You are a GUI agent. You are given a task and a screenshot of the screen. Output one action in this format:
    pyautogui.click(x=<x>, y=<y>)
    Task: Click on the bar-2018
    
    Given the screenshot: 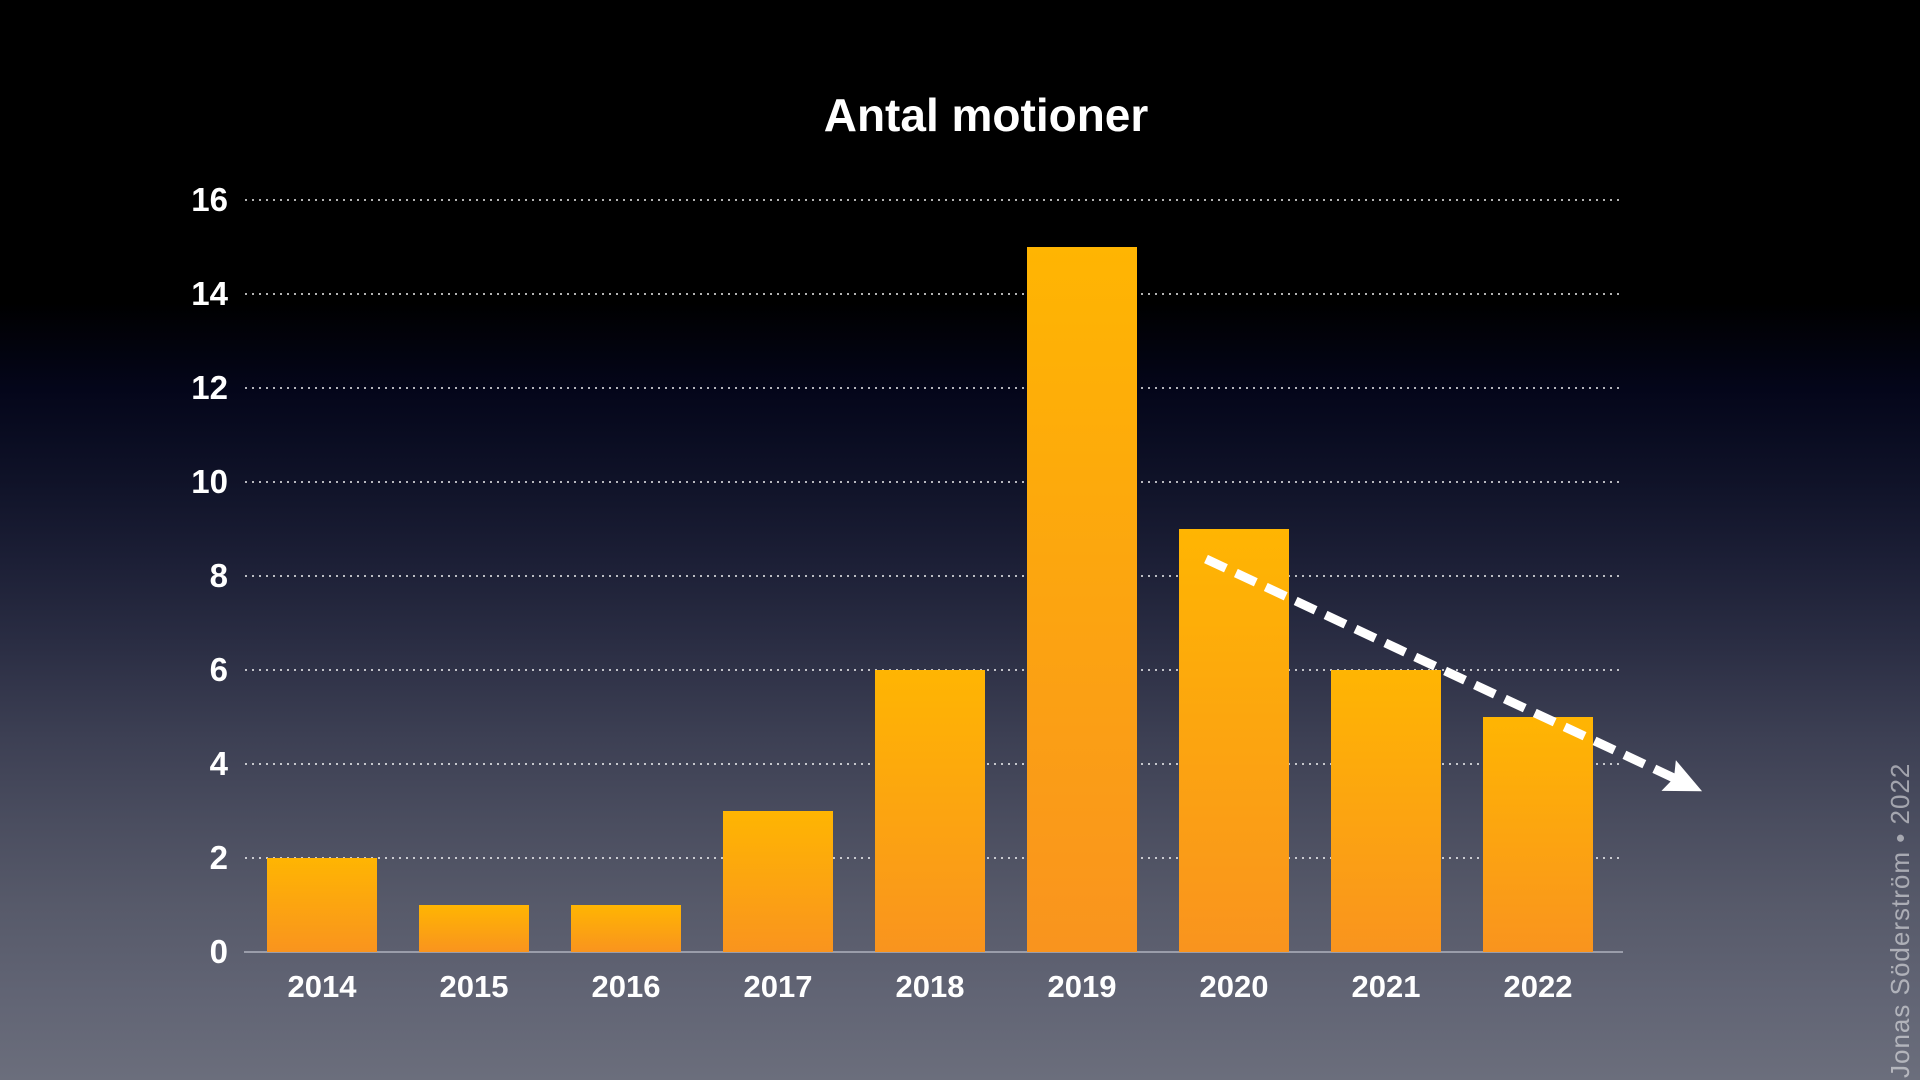 What is the action you would take?
    pyautogui.click(x=930, y=811)
    